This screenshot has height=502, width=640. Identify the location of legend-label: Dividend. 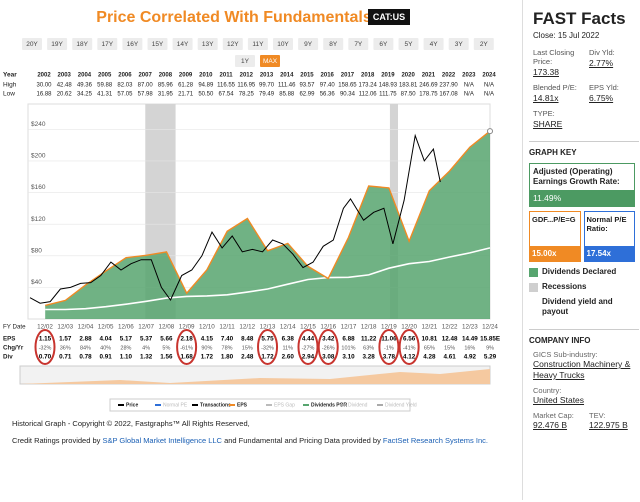
(358, 405).